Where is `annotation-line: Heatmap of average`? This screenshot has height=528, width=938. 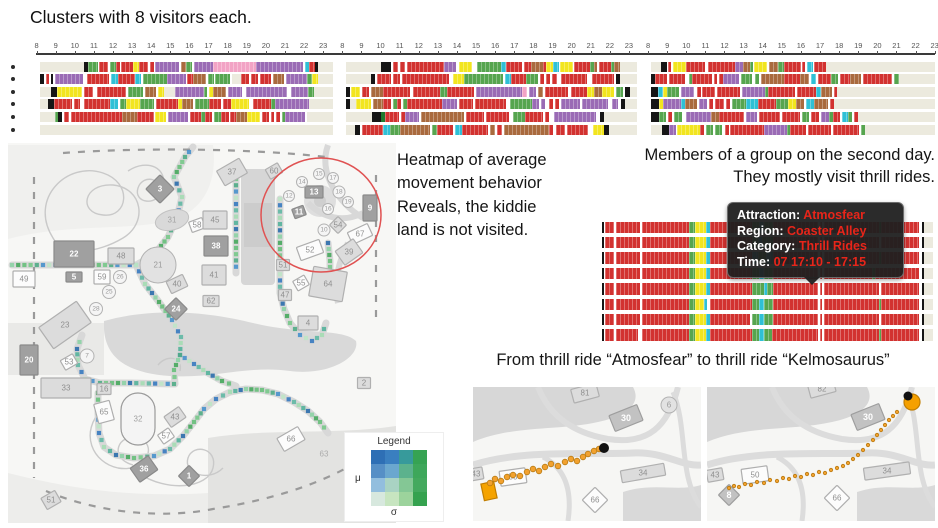 annotation-line: Heatmap of average is located at coordinates (472, 160).